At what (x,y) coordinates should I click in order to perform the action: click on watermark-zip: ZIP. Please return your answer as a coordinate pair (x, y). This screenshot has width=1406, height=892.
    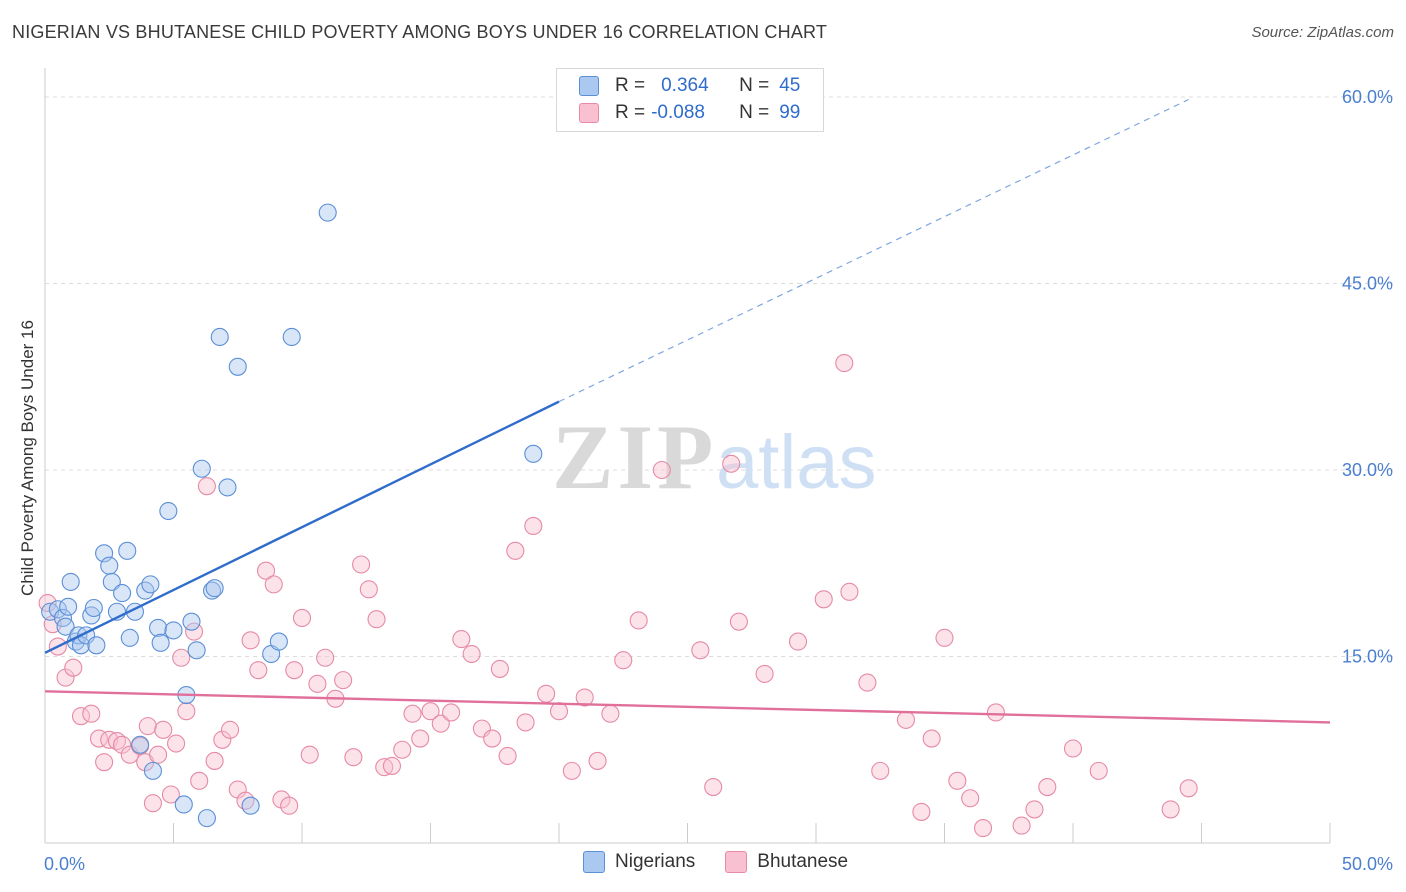
    Looking at the image, I should click on (634, 457).